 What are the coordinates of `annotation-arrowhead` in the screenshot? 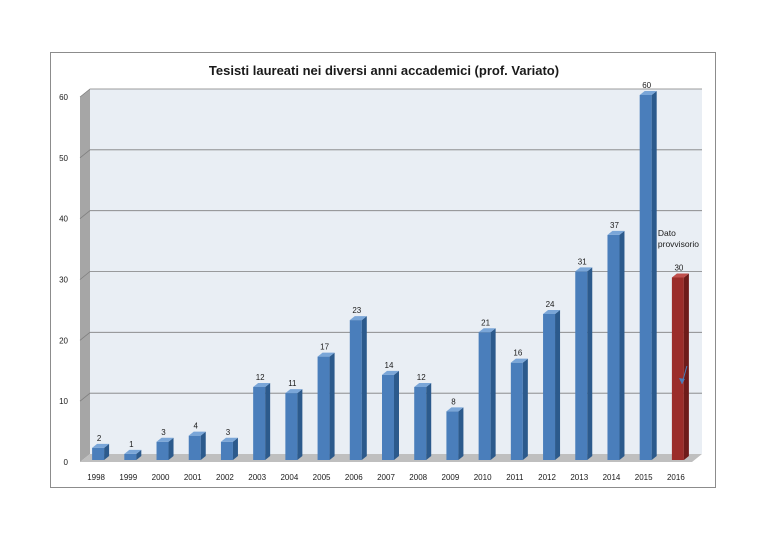 It's located at (681, 381).